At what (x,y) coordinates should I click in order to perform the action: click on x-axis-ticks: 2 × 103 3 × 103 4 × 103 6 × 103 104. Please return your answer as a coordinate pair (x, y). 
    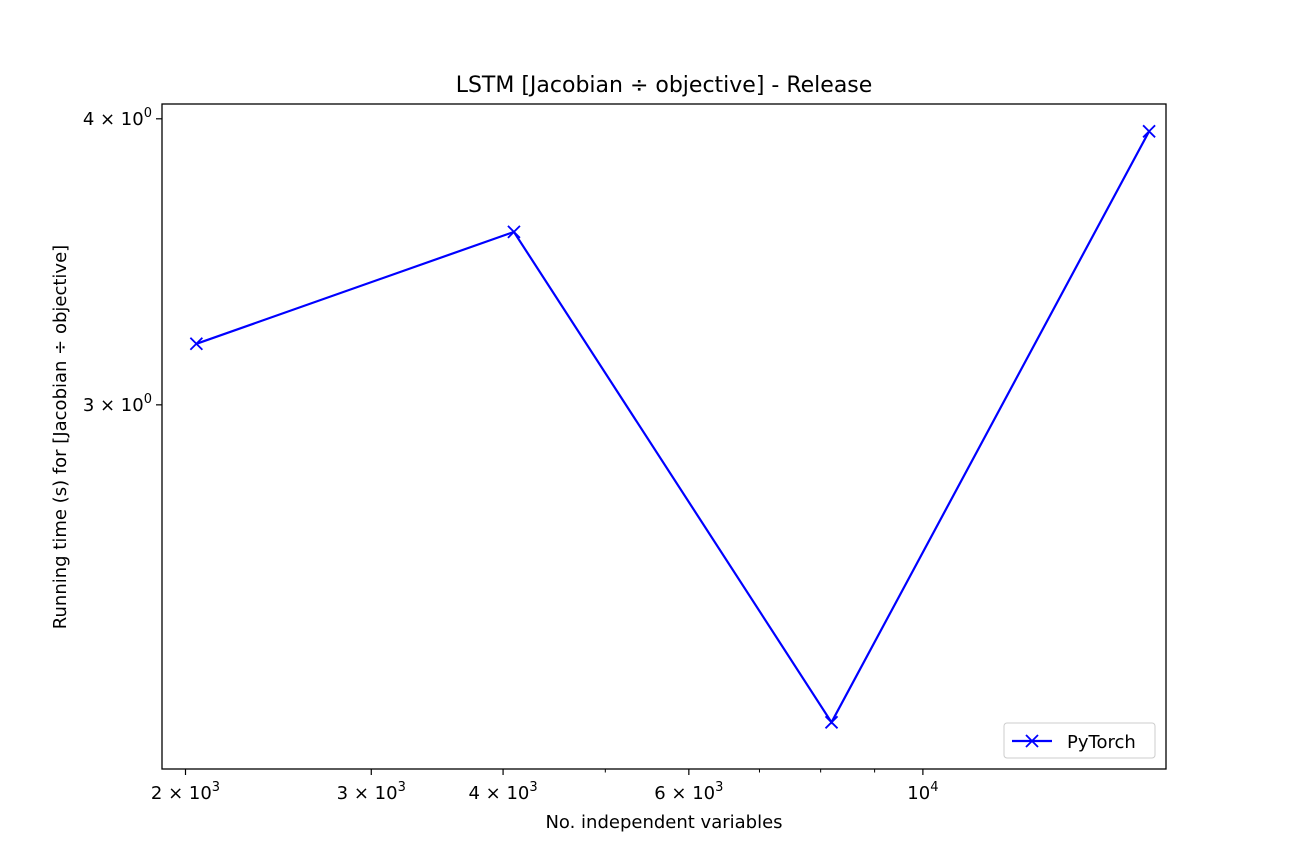
    Looking at the image, I should click on (544, 786).